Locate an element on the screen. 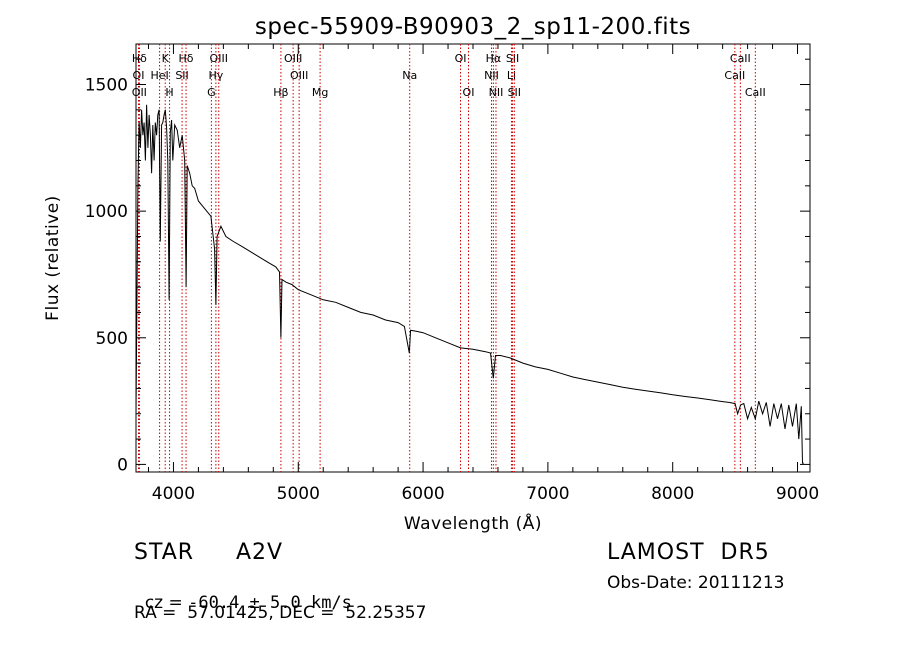 The width and height of the screenshot is (900, 649). marker-label: H is located at coordinates (169, 92).